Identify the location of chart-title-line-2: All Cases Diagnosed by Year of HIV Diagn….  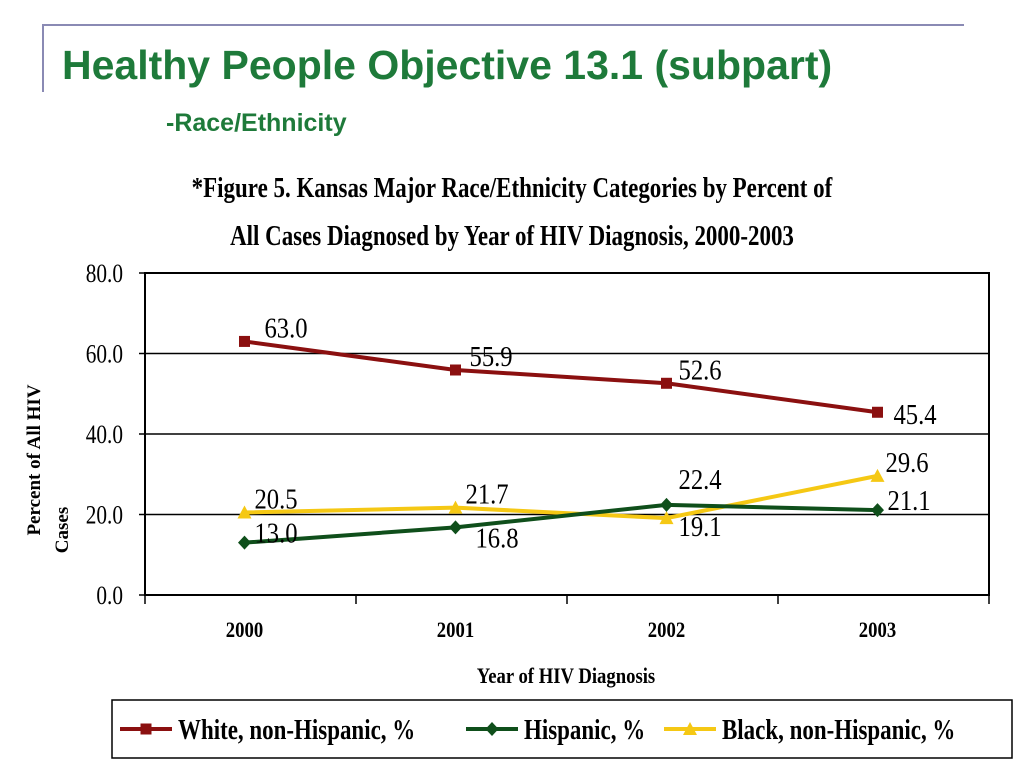
(512, 236).